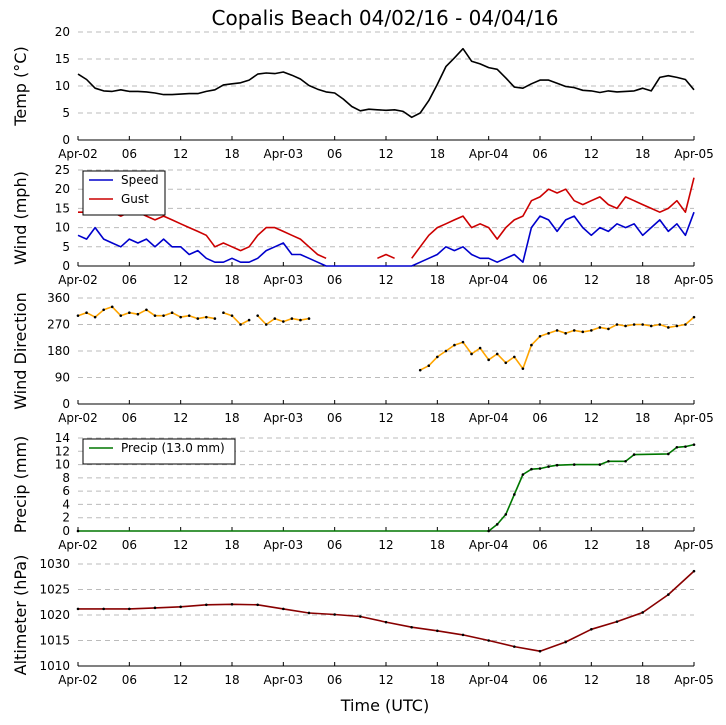  What do you see at coordinates (62, 228) in the screenshot?
I see `y-tick-label: 10` at bounding box center [62, 228].